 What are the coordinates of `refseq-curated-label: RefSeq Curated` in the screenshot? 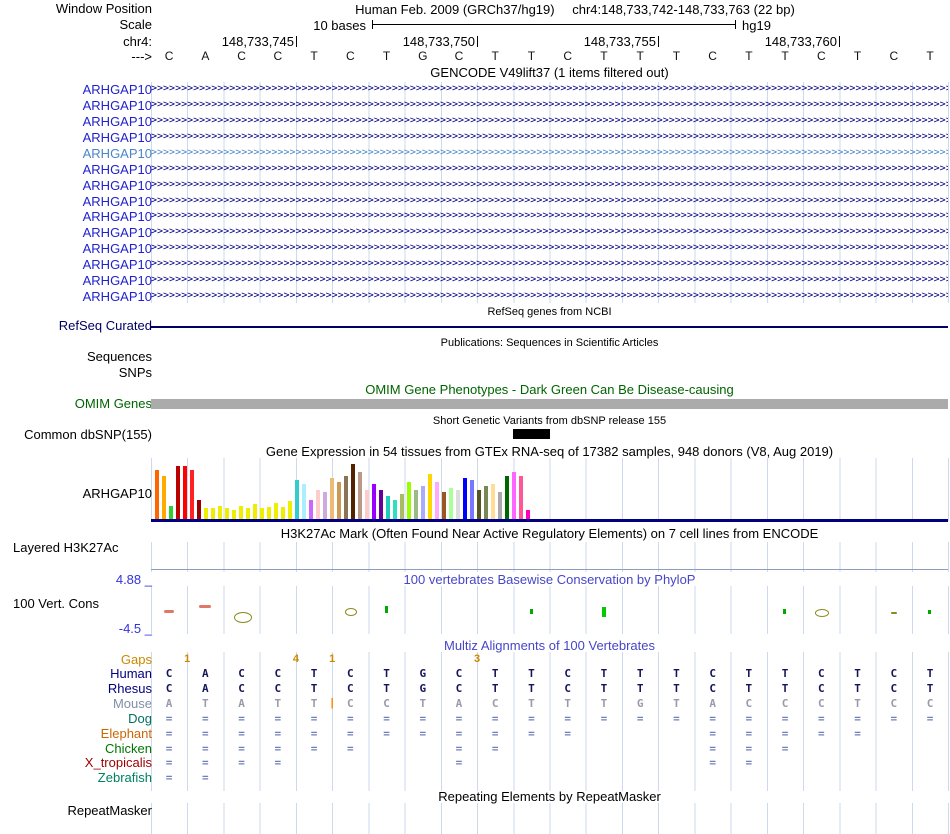 It's located at (105, 325).